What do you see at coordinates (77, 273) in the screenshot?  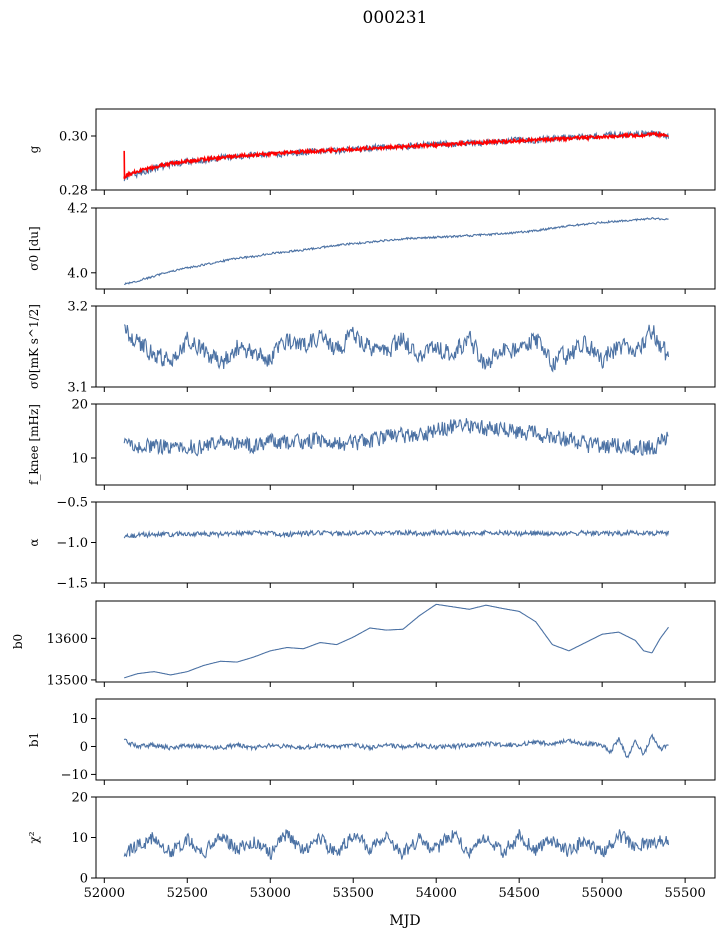 I see `y-tick-label: 4.0` at bounding box center [77, 273].